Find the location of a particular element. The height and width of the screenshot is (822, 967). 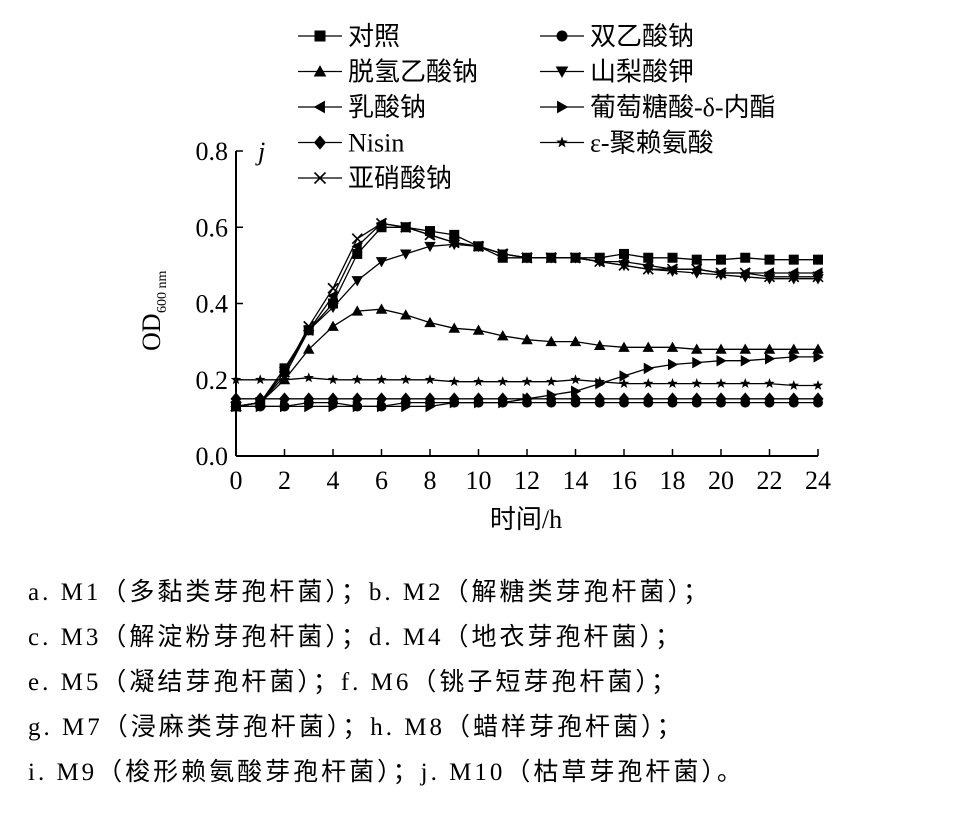

y-axis-label-sub: 600 nm is located at coordinates (162, 292).